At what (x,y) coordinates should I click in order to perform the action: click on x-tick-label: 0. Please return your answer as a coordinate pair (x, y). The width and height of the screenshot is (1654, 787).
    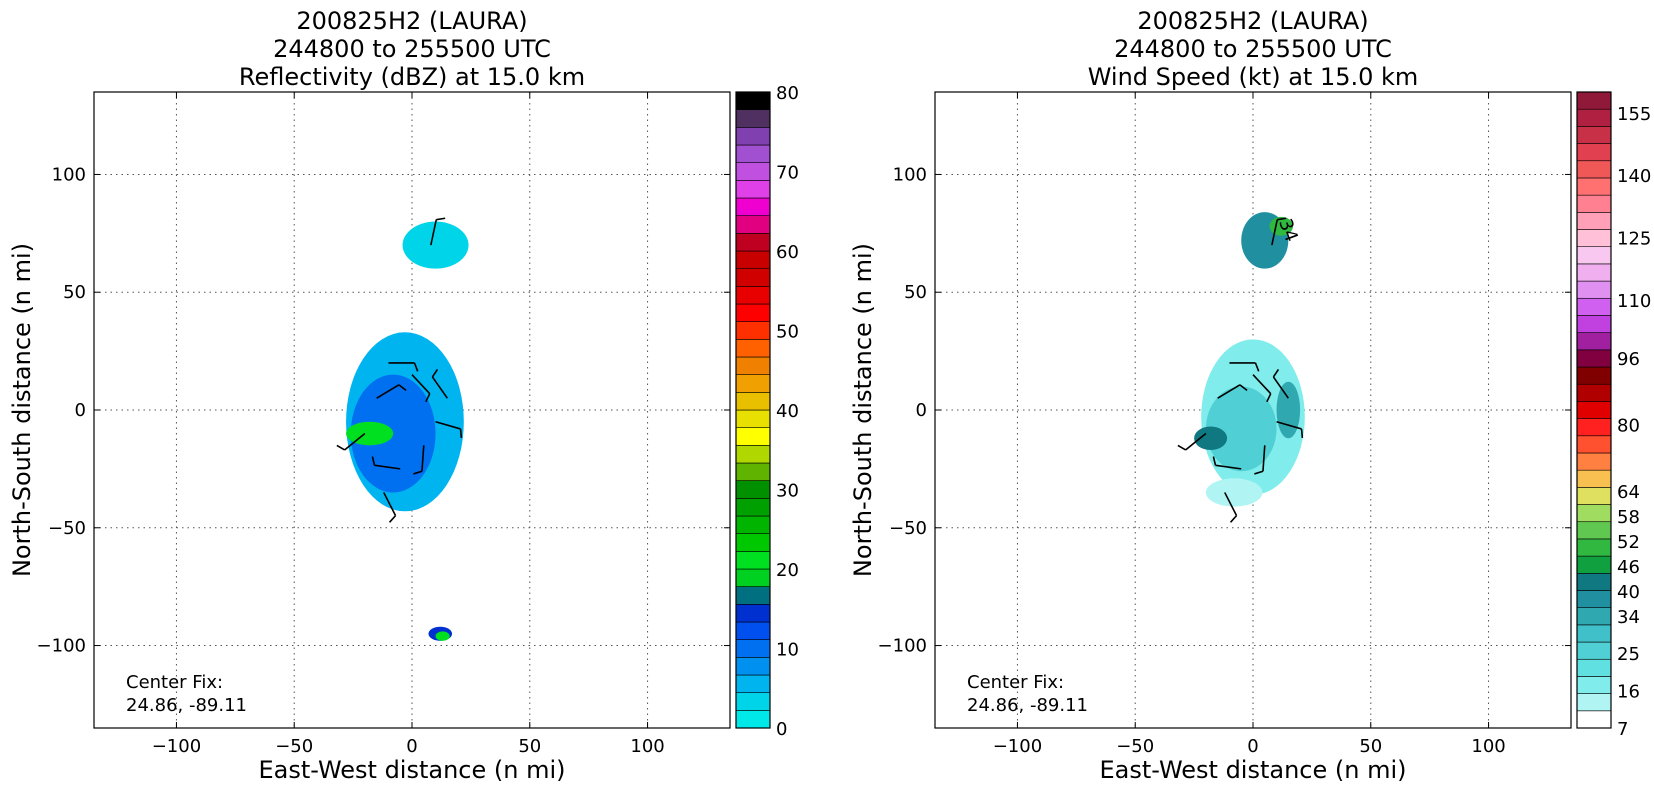
    Looking at the image, I should click on (411, 746).